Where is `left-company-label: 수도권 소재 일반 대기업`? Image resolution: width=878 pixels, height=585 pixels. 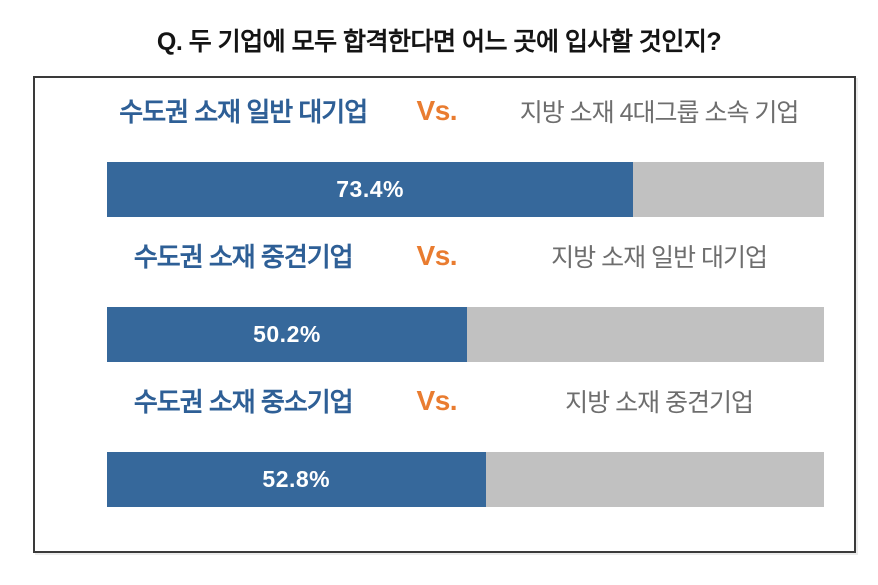
left-company-label: 수도권 소재 일반 대기업 is located at coordinates (243, 112).